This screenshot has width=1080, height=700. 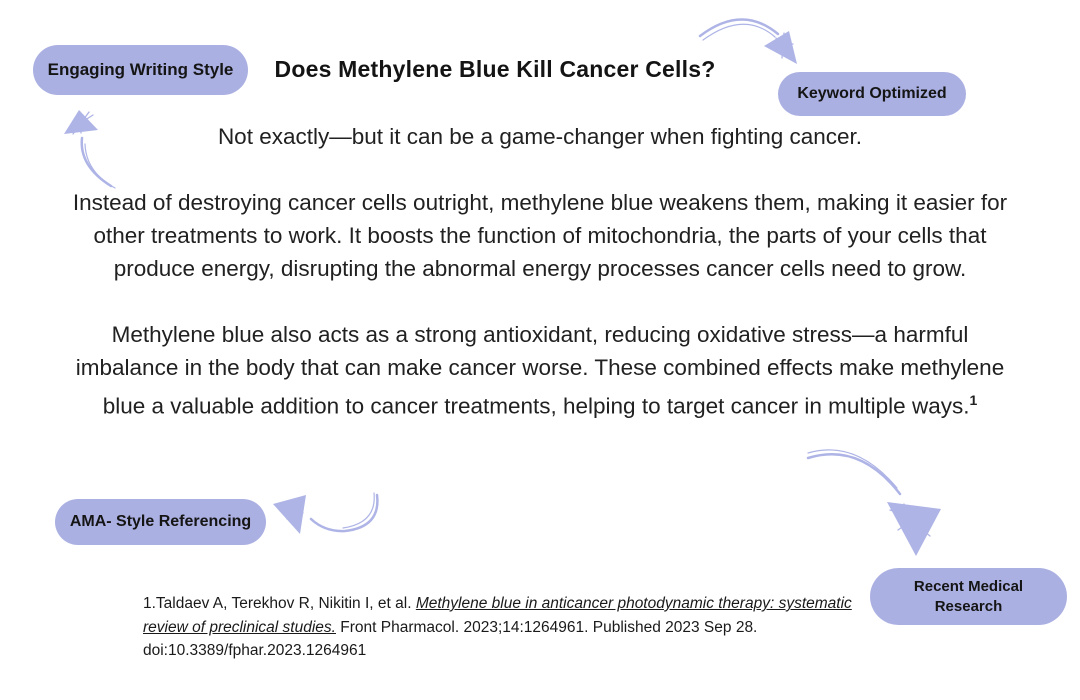 What do you see at coordinates (873, 502) in the screenshot?
I see `arrow-to-research-badge-icon` at bounding box center [873, 502].